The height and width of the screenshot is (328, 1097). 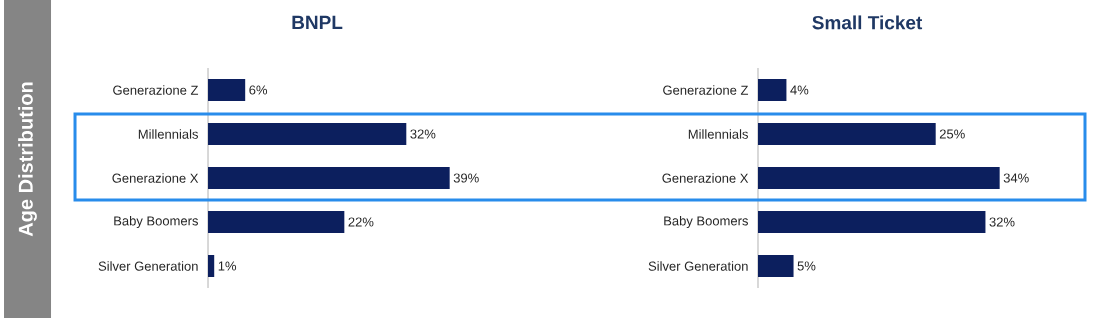 What do you see at coordinates (227, 266) in the screenshot?
I see `data-label: 1%` at bounding box center [227, 266].